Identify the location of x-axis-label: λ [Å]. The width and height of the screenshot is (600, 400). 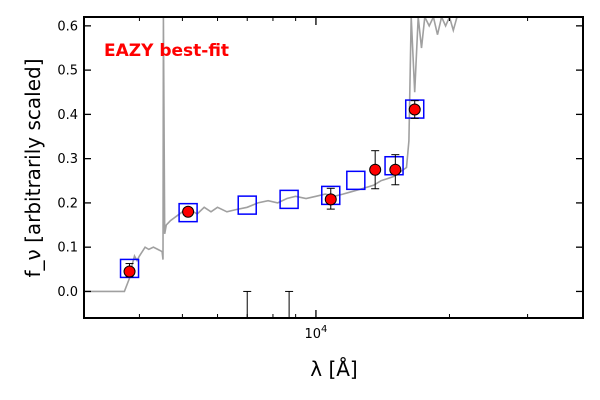
(333, 369).